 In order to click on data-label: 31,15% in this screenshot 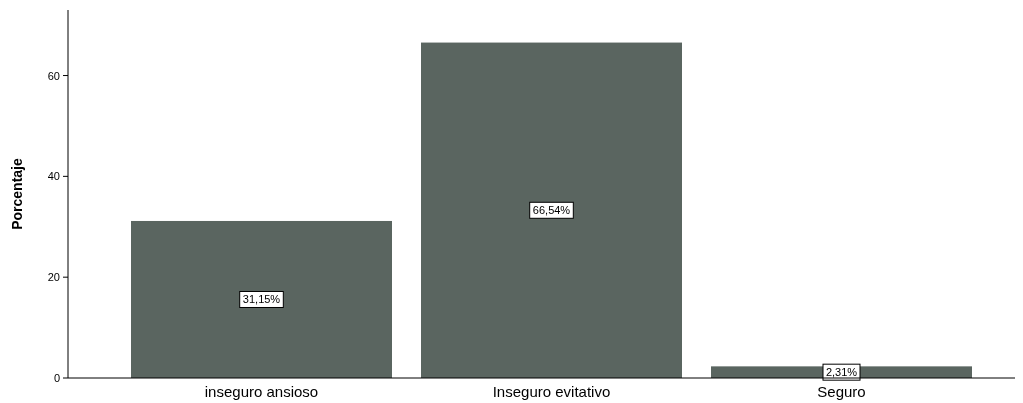, I will do `click(261, 299)`.